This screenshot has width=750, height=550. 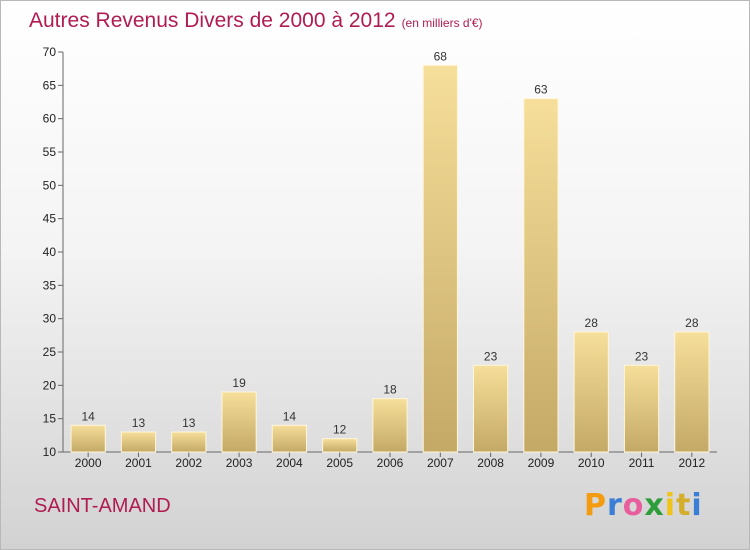 What do you see at coordinates (50, 219) in the screenshot?
I see `y-tick-label: 45` at bounding box center [50, 219].